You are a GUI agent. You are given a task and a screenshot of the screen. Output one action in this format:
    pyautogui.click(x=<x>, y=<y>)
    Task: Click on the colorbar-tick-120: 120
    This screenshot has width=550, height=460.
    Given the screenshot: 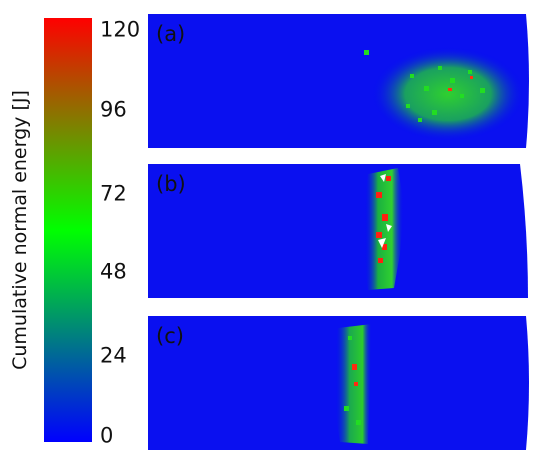 What is the action you would take?
    pyautogui.click(x=120, y=29)
    